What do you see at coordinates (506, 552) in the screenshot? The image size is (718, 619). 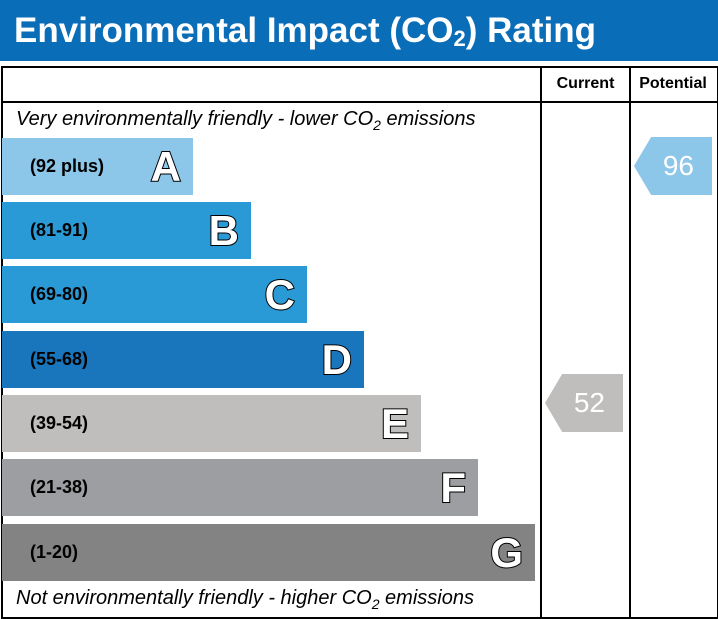 I see `band-letter: G` at bounding box center [506, 552].